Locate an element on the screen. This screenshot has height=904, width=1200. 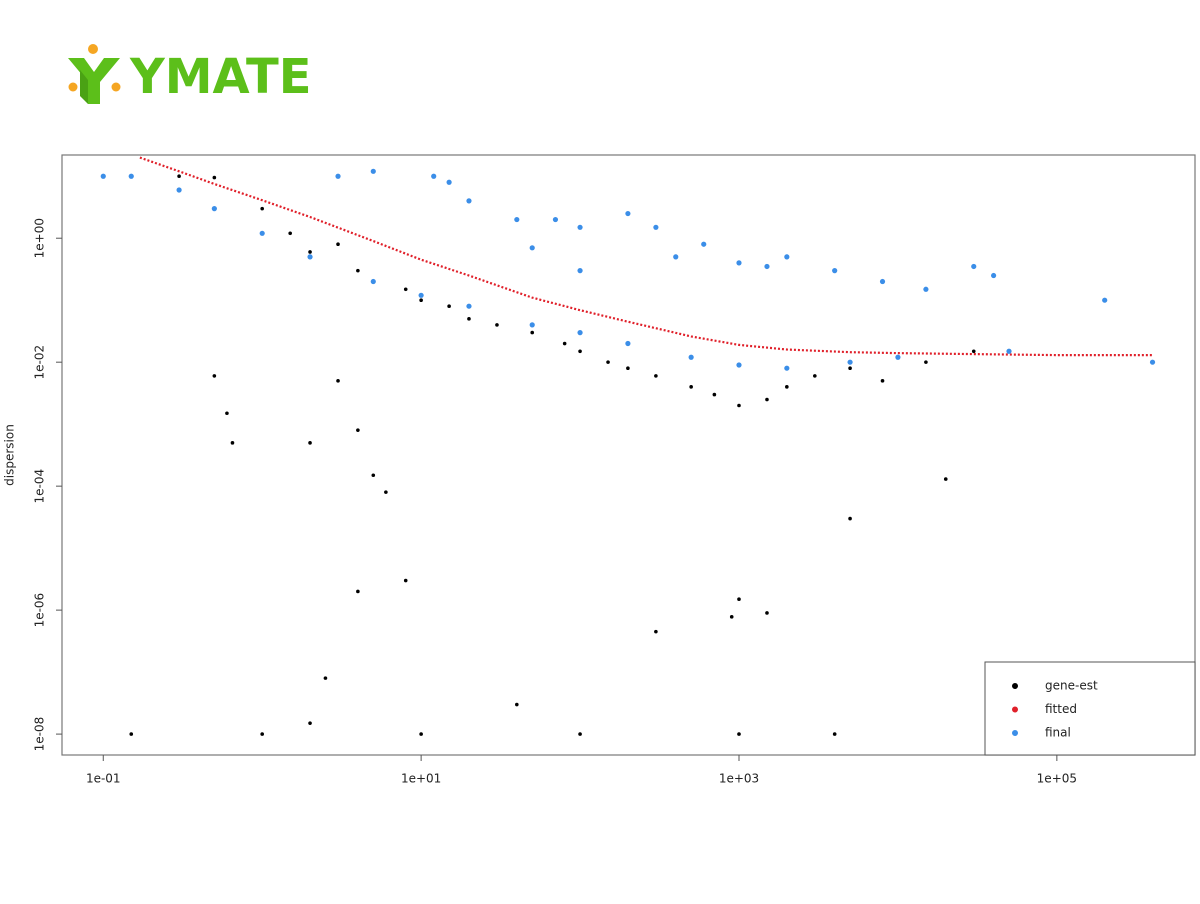
y-tick-label: 1e-06 is located at coordinates (40, 610).